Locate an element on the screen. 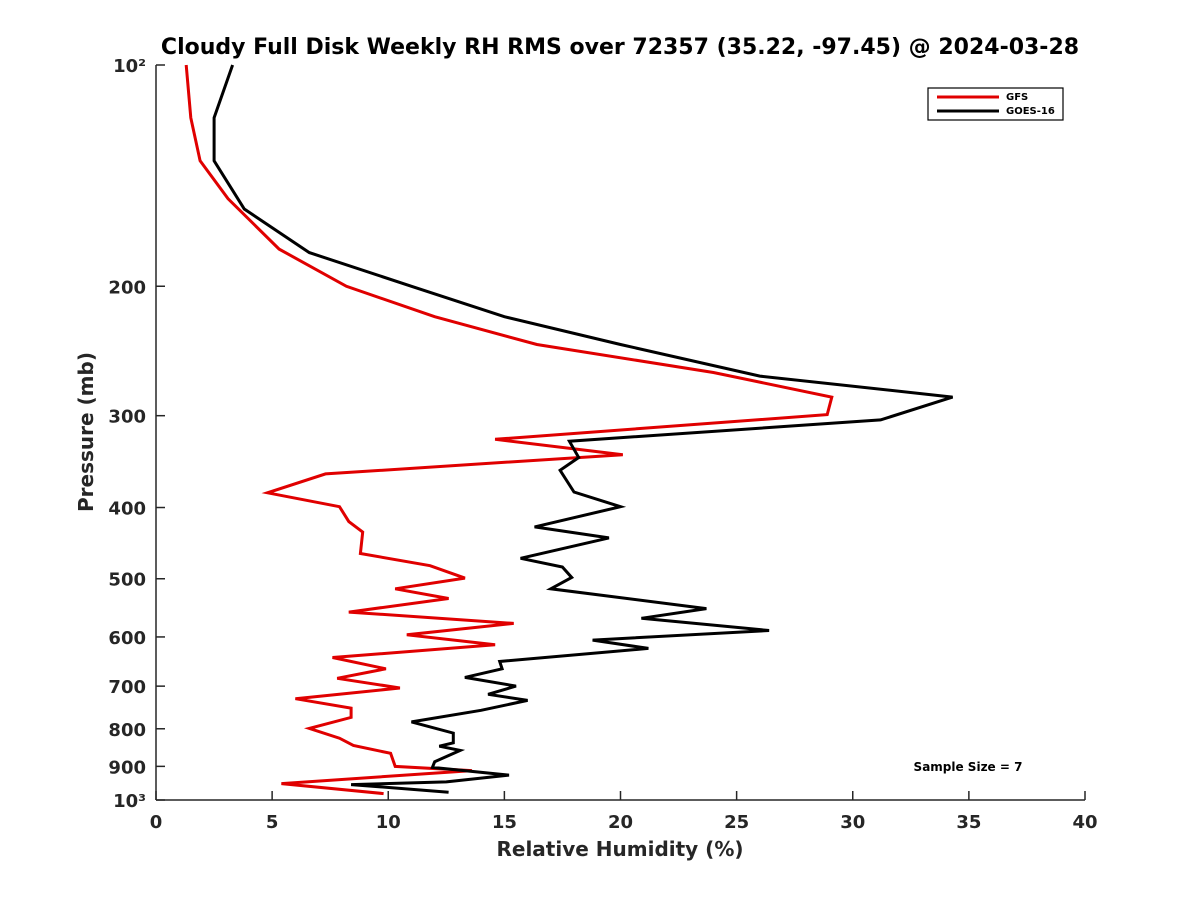 This screenshot has width=1200, height=905. y-tick-label: 800 is located at coordinates (127, 730).